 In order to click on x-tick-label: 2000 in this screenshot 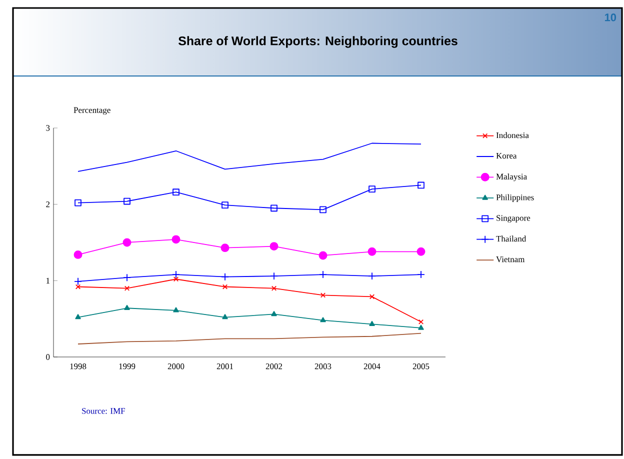, I will do `click(176, 367)`.